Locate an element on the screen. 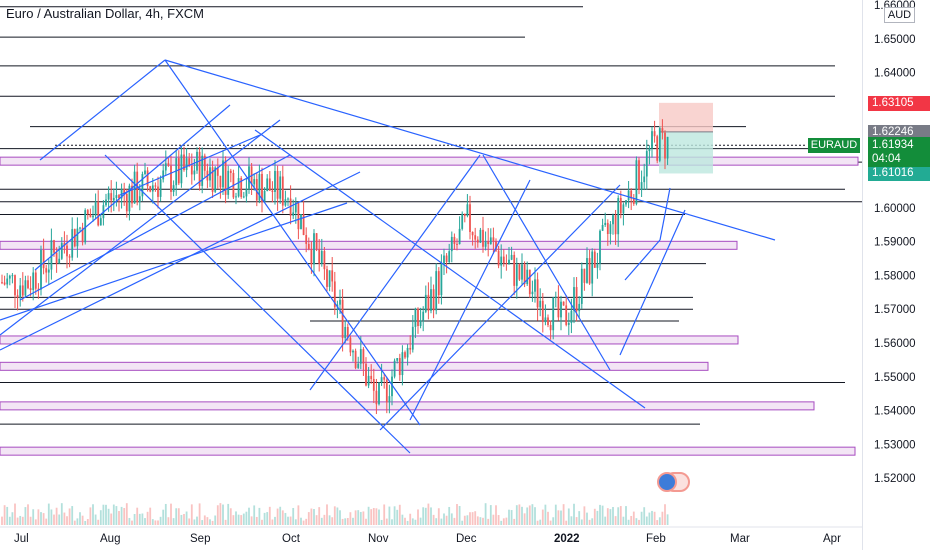  trendline is located at coordinates (190, 165).